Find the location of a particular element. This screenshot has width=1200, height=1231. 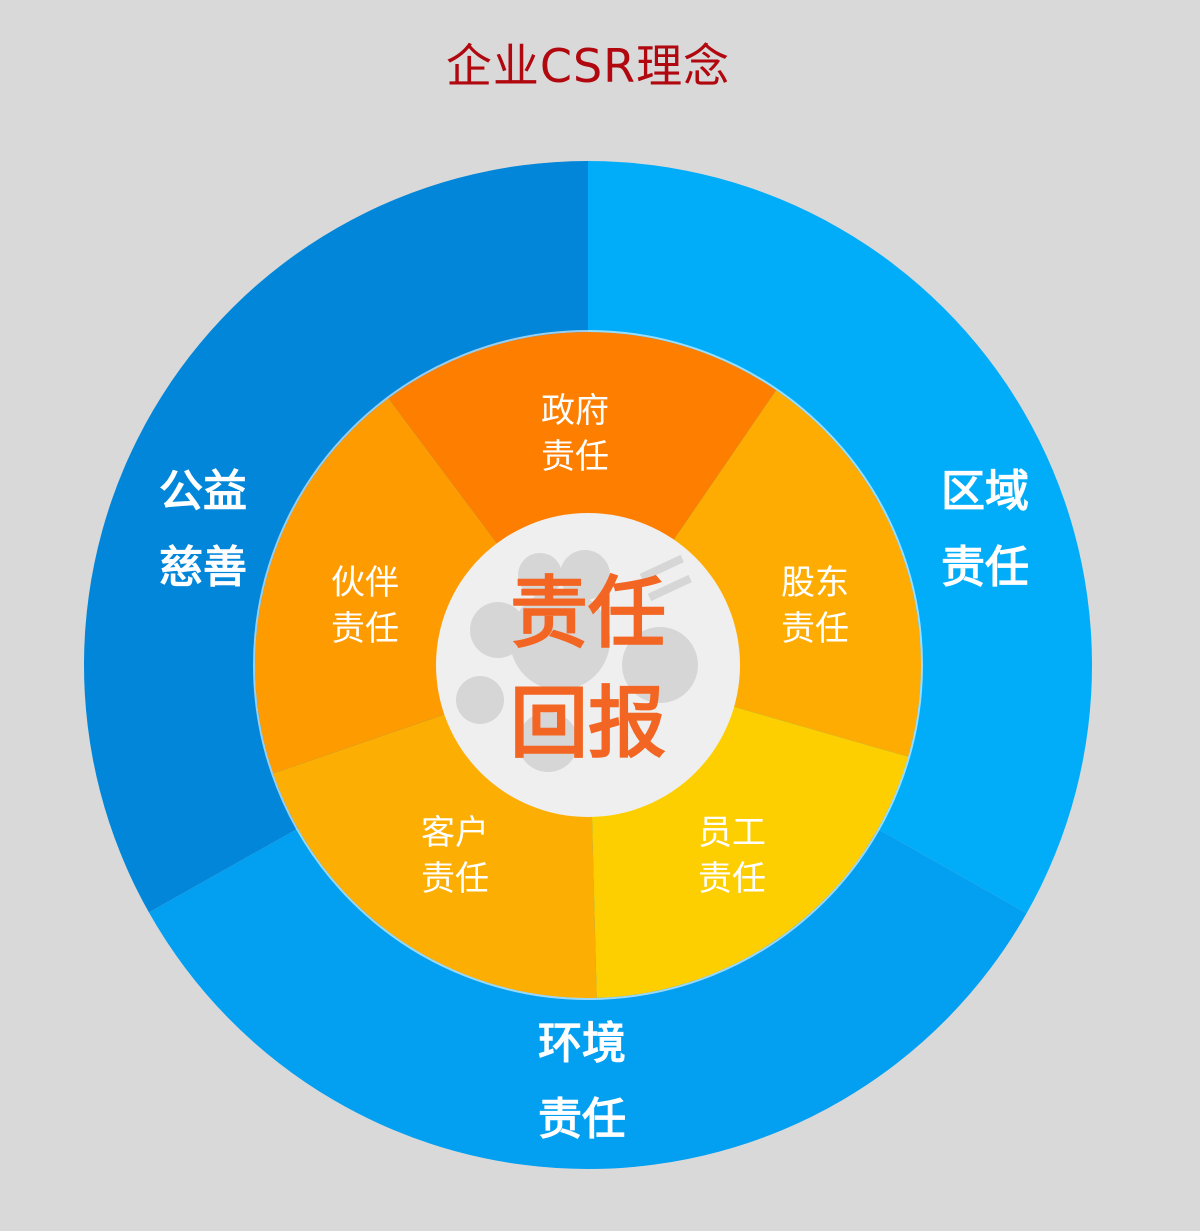

center-text-line1: 责任 is located at coordinates (588, 614).